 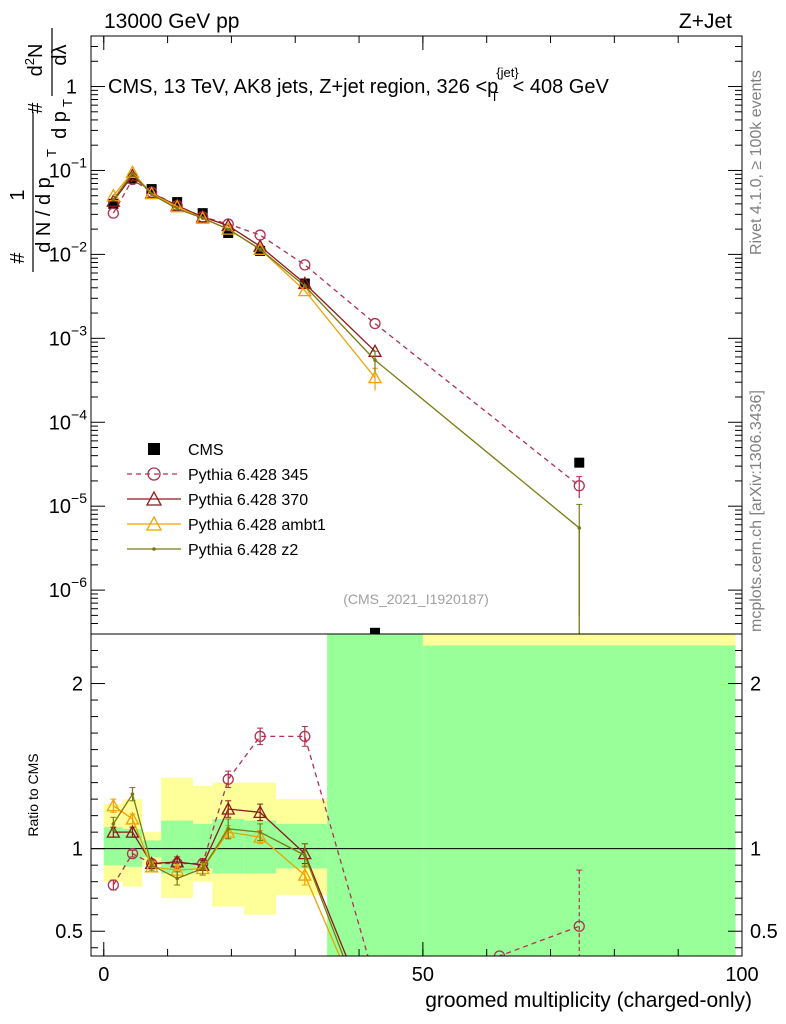 What do you see at coordinates (492, 87) in the screenshot?
I see `title-pt-symbol: p` at bounding box center [492, 87].